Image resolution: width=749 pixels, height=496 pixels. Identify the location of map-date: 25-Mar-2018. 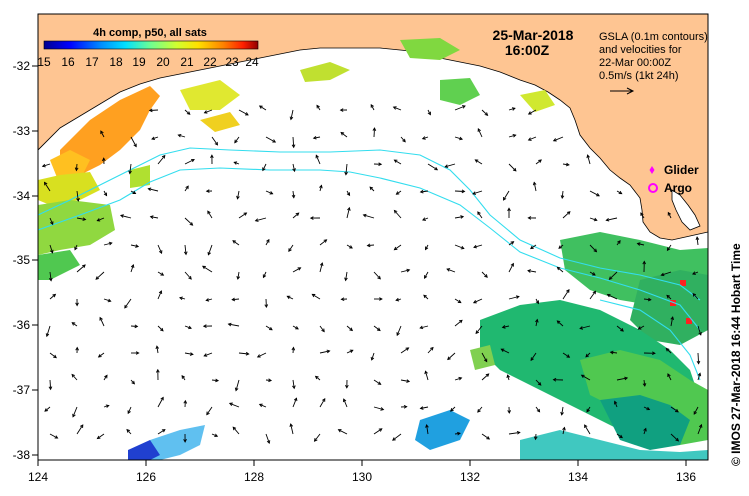
(533, 35).